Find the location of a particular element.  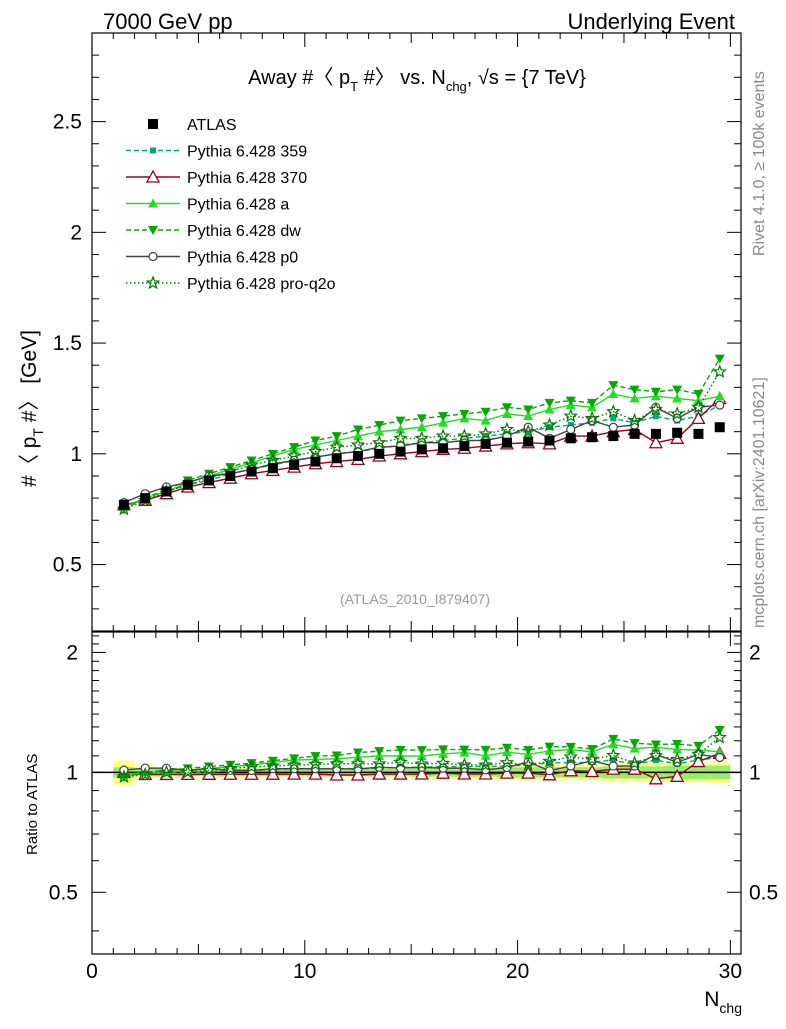

rivet-label: Rivet 4.1.0, ≥ 100k events is located at coordinates (759, 163).